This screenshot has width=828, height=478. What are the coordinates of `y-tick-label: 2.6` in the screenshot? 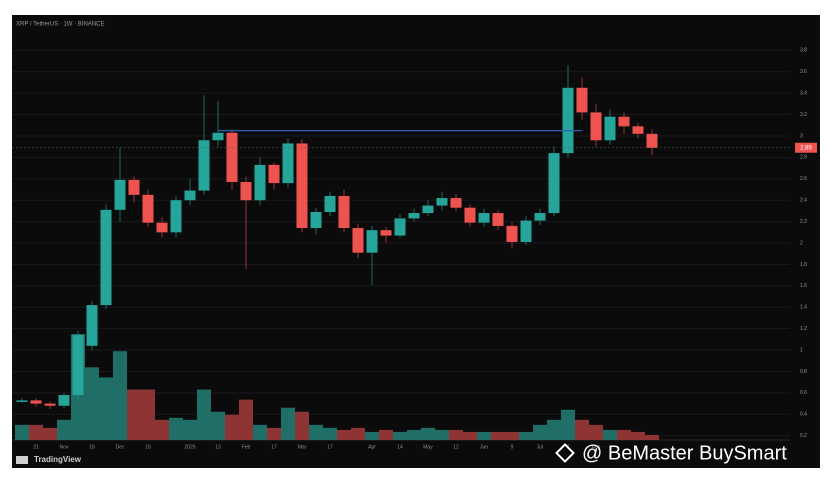 It's located at (803, 179).